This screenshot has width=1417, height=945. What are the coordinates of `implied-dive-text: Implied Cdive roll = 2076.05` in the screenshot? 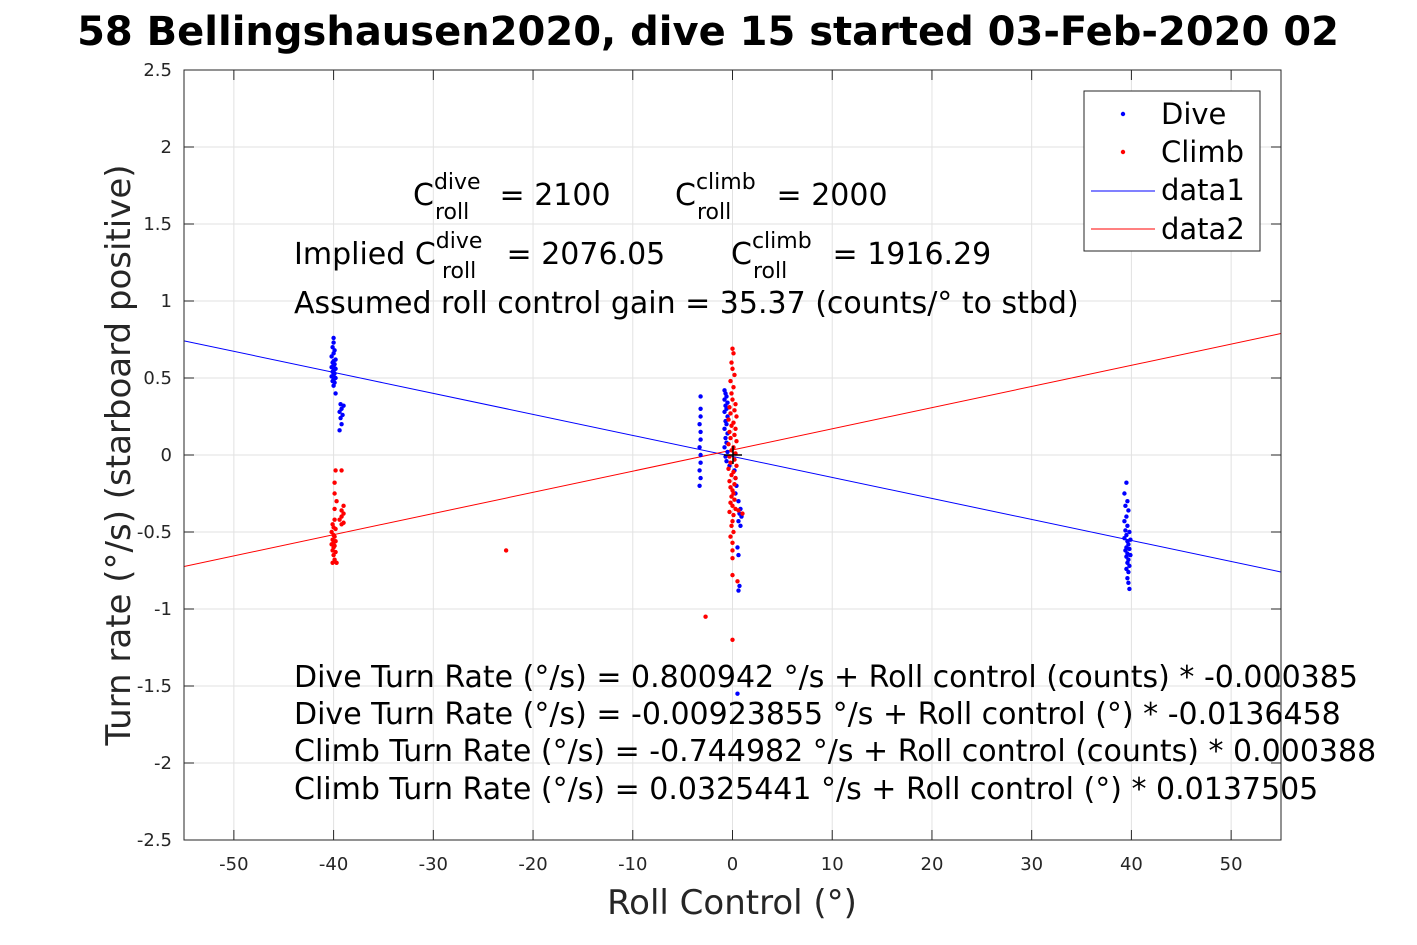 It's located at (479, 256).